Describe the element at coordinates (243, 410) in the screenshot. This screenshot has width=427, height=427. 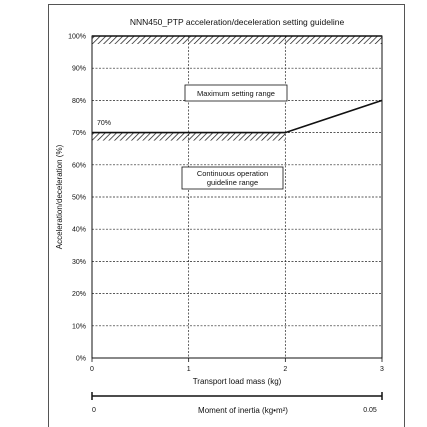
I see `secondary-axis-label: Moment of inertia (kg•m²)` at that location.